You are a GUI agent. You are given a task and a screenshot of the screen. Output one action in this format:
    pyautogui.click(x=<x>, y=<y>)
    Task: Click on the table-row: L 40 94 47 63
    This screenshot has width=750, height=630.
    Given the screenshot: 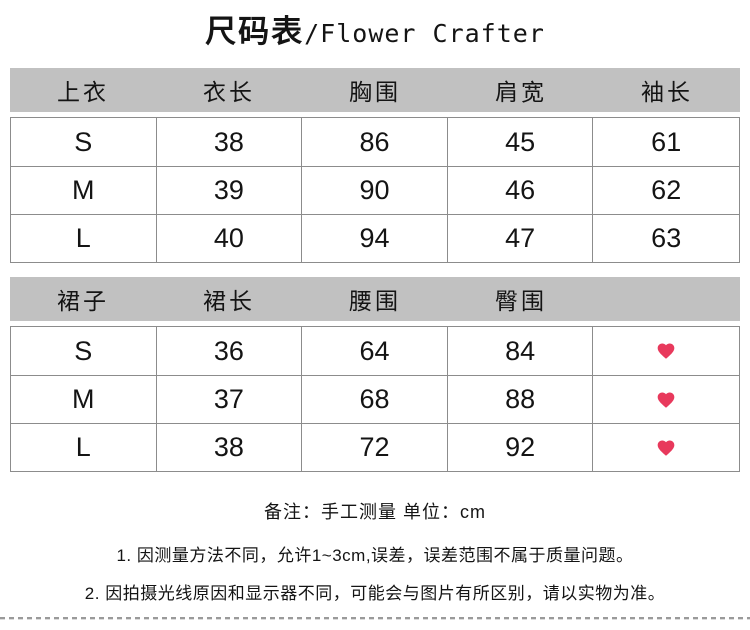 What is the action you would take?
    pyautogui.click(x=375, y=238)
    